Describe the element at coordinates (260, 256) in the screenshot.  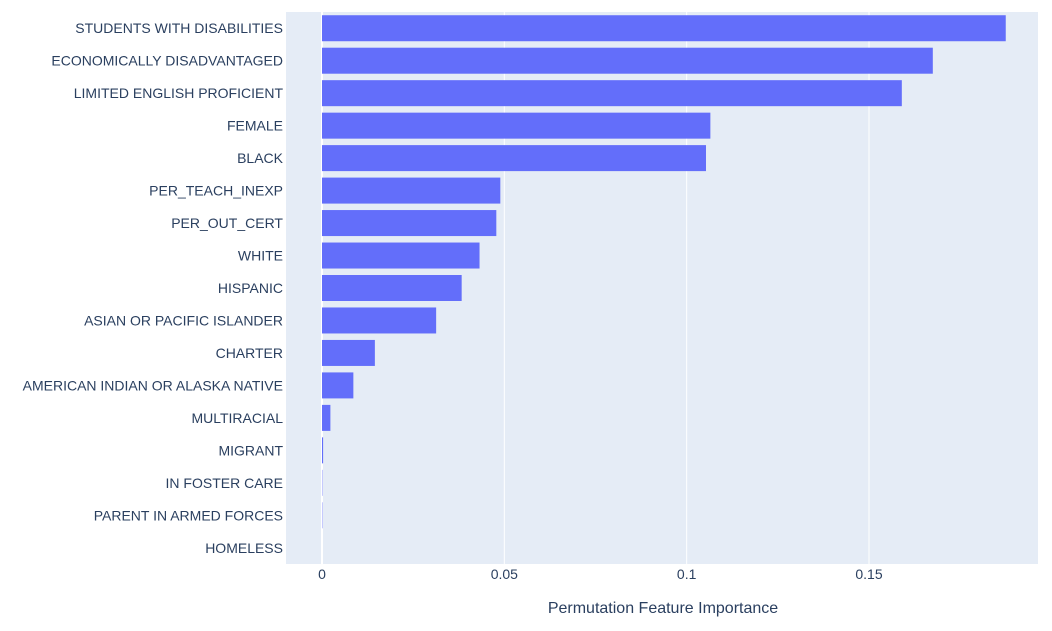
I see `y-category-label: WHITE` at that location.